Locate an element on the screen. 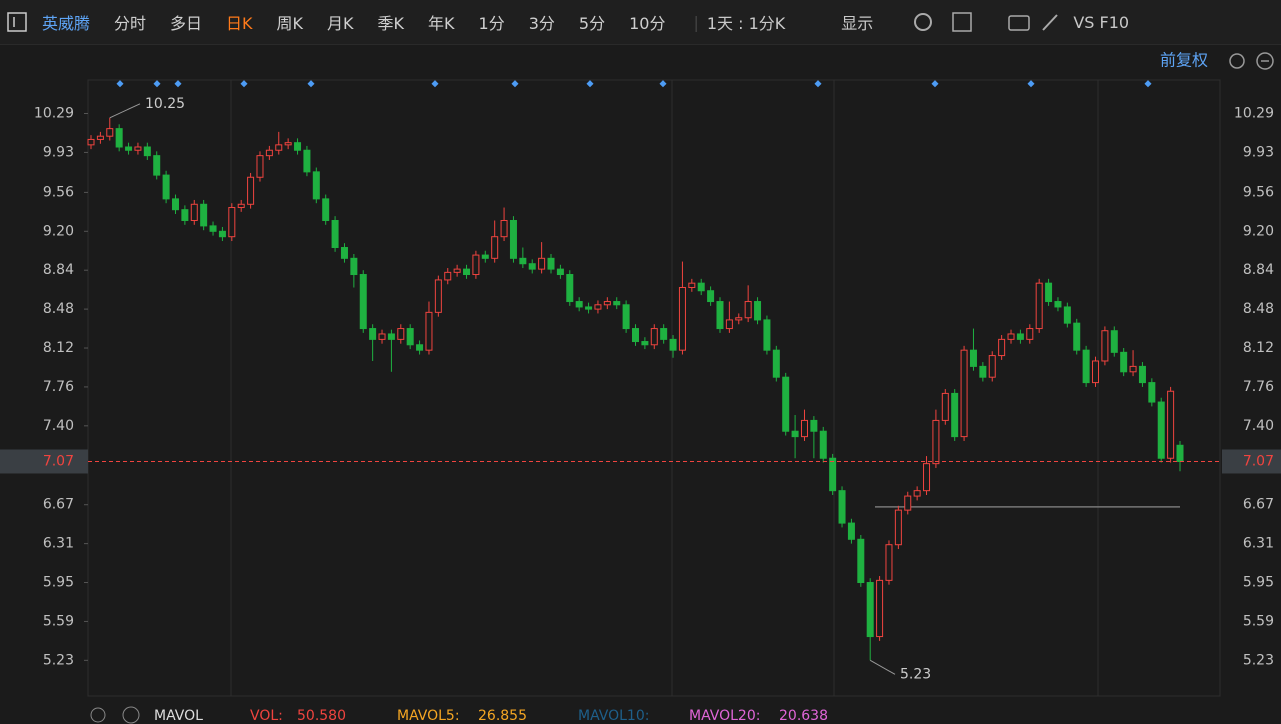 The width and height of the screenshot is (1281, 724). f10: F10 is located at coordinates (1114, 22).